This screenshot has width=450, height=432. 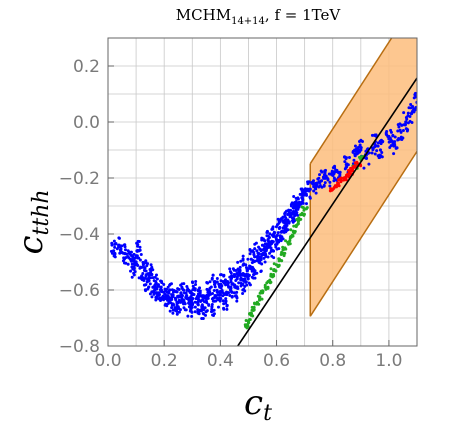 What do you see at coordinates (276, 361) in the screenshot?
I see `x-tick-label: 0.6` at bounding box center [276, 361].